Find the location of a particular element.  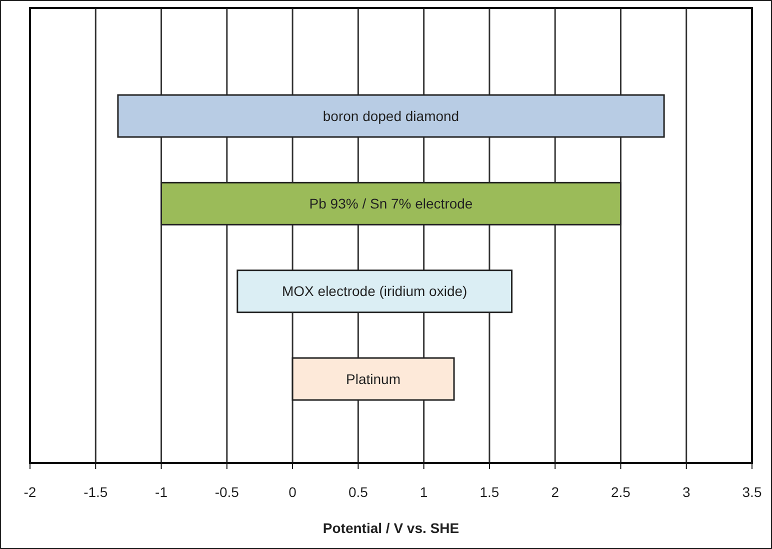

x-tick-label: 1 is located at coordinates (424, 492).